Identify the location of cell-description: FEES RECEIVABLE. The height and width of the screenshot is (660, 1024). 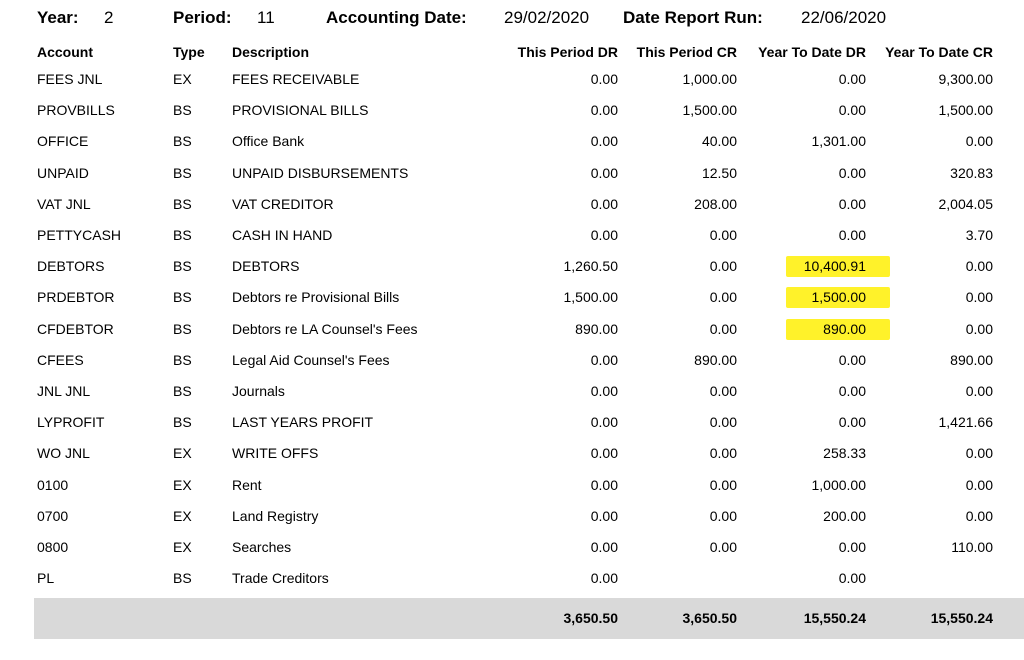
(296, 79).